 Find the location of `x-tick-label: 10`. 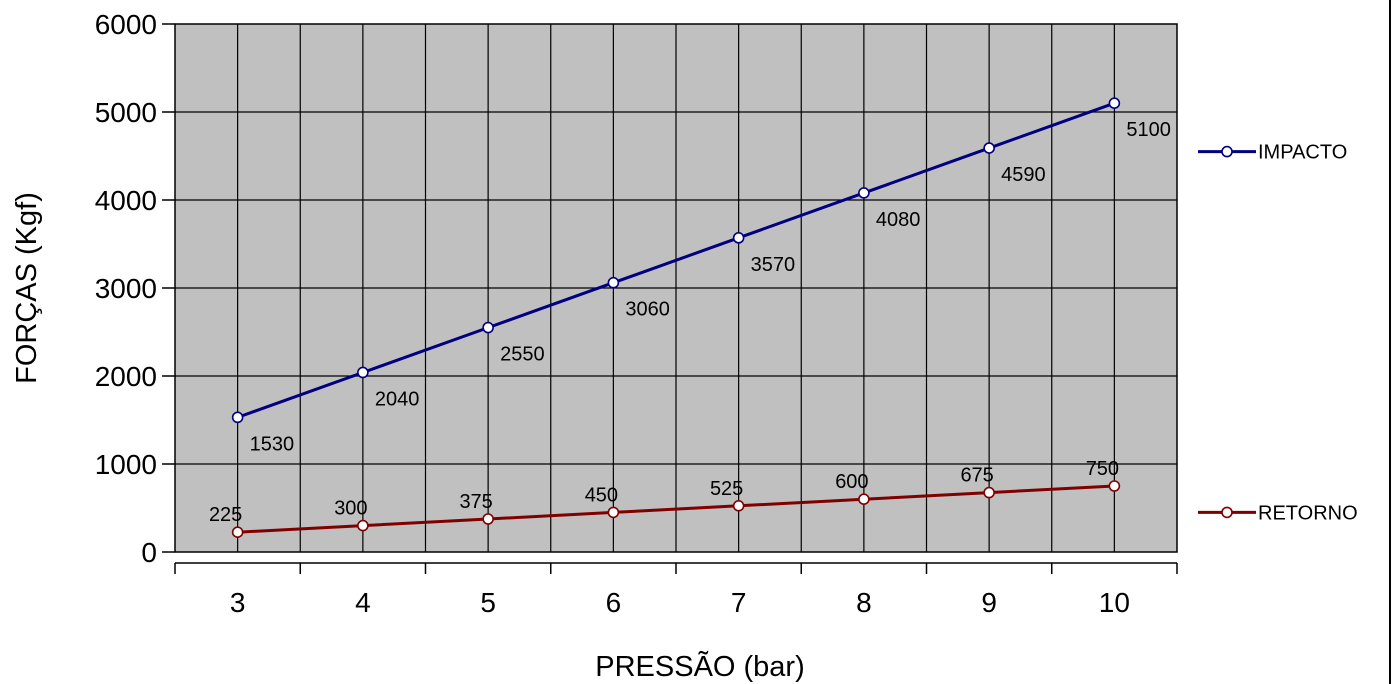

x-tick-label: 10 is located at coordinates (1114, 602).